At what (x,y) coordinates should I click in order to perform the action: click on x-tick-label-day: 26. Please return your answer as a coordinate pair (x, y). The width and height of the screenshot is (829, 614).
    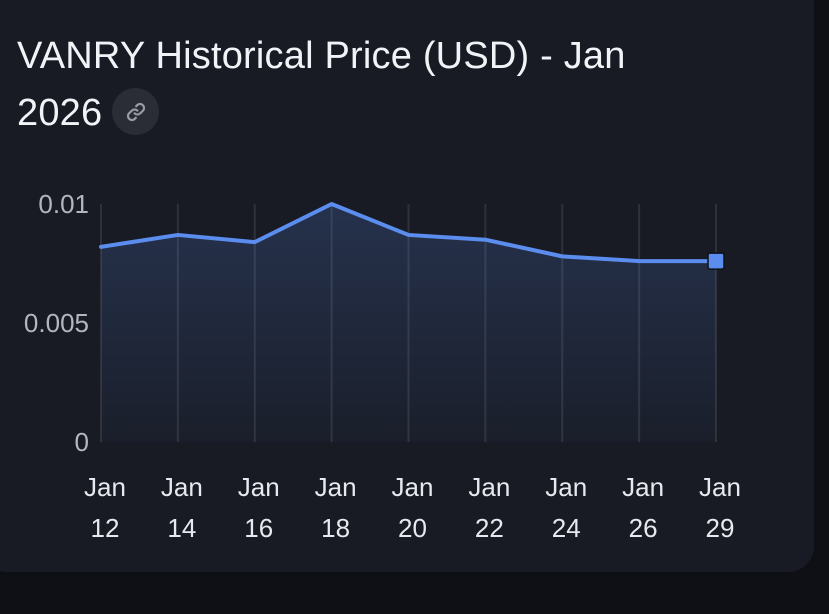
    Looking at the image, I should click on (643, 528).